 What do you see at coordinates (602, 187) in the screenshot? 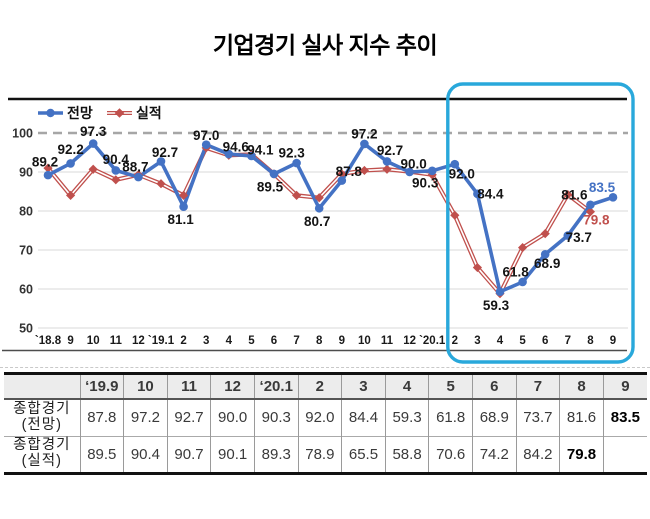
I see `data-label: 83.5` at bounding box center [602, 187].